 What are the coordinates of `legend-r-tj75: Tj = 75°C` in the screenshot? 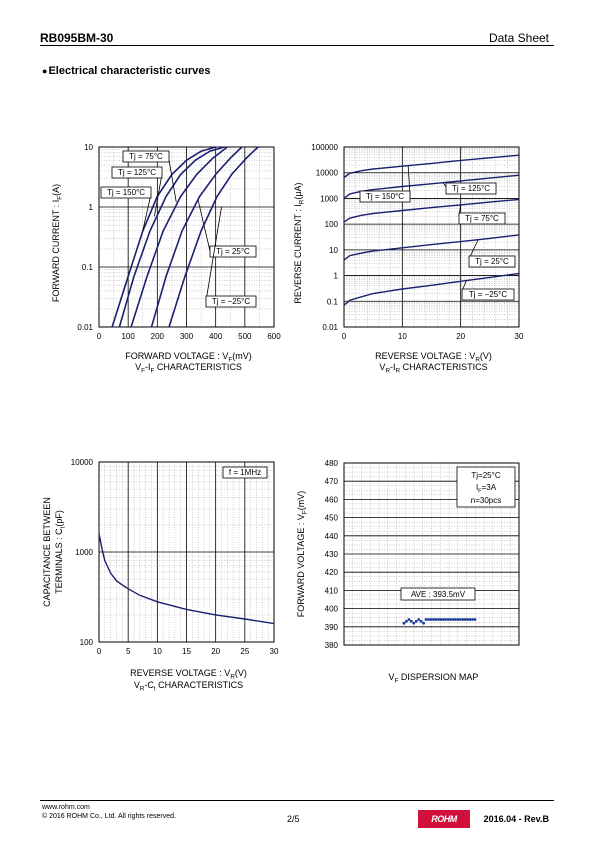 It's located at (482, 214).